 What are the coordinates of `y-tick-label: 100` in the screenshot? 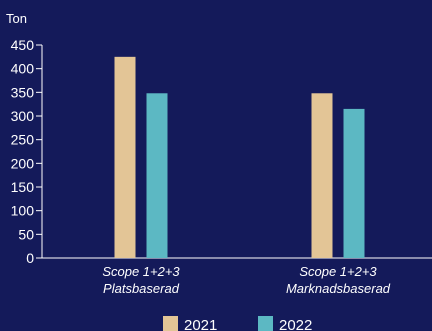 It's located at (23, 211).